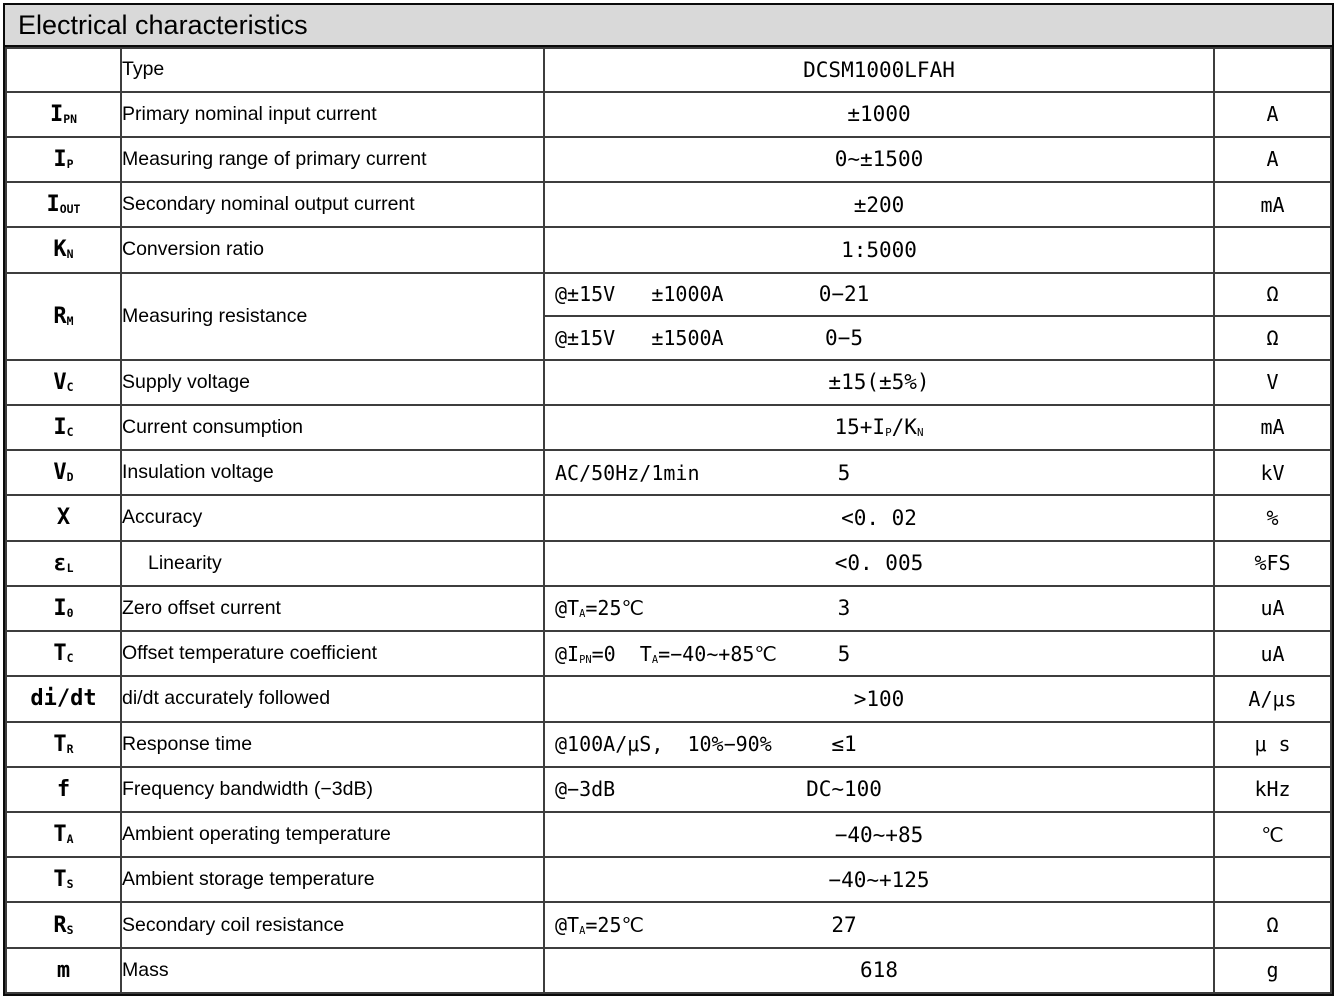 The image size is (1337, 998). I want to click on symbol-cell: RM, so click(63, 316).